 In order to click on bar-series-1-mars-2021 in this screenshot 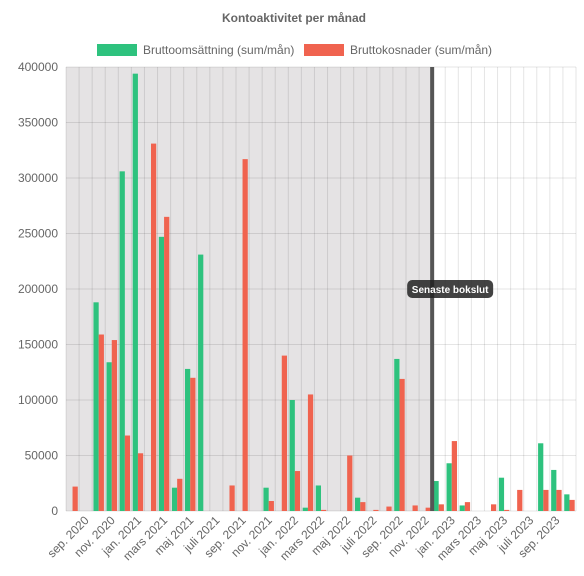, I will do `click(167, 363)`.